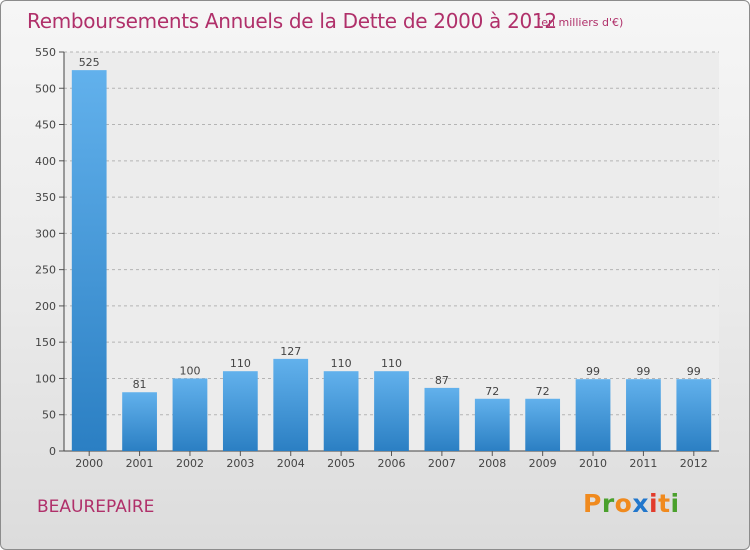 This screenshot has width=750, height=550. I want to click on y-tick-label: 50, so click(49, 415).